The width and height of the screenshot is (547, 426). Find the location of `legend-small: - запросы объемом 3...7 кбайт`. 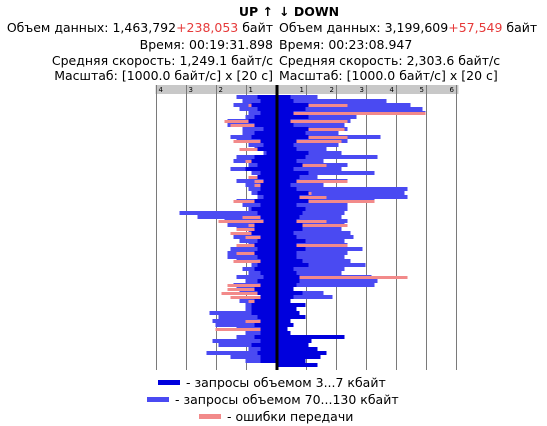

legend-small: - запросы объемом 3...7 кбайт is located at coordinates (272, 382).